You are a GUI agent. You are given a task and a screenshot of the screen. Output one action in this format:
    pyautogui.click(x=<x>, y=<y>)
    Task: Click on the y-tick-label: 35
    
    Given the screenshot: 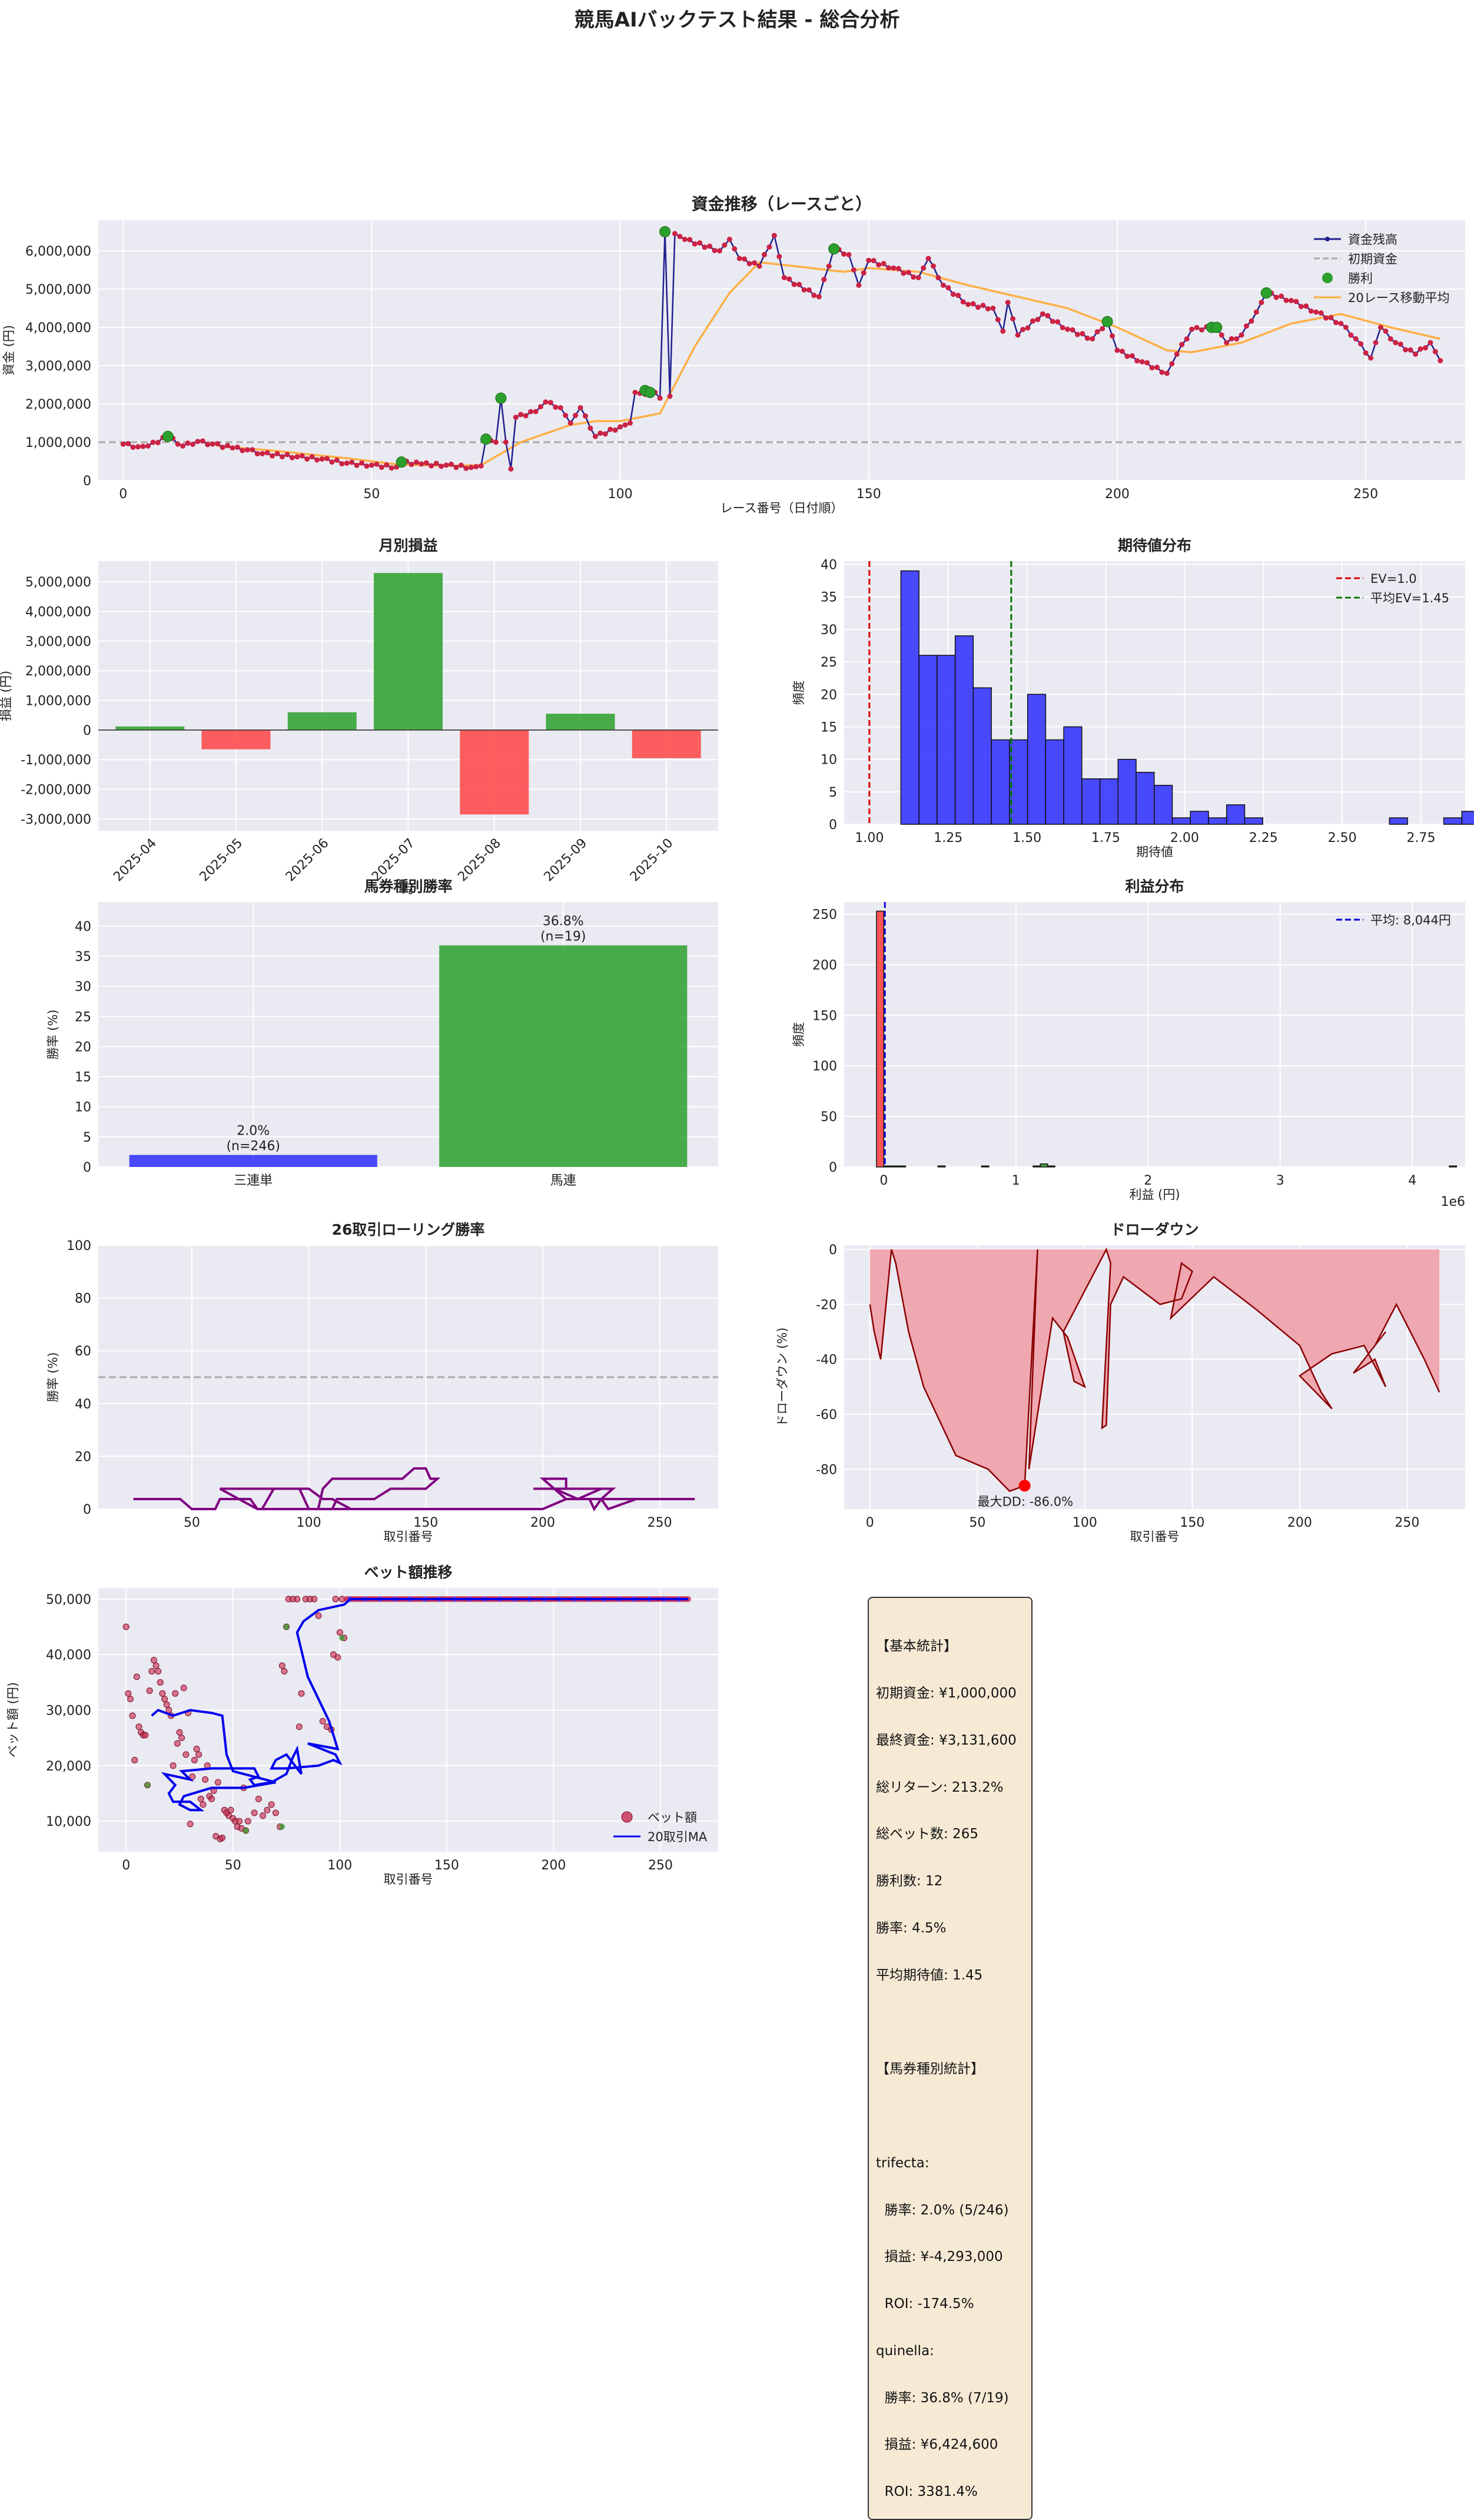 What is the action you would take?
    pyautogui.click(x=83, y=957)
    